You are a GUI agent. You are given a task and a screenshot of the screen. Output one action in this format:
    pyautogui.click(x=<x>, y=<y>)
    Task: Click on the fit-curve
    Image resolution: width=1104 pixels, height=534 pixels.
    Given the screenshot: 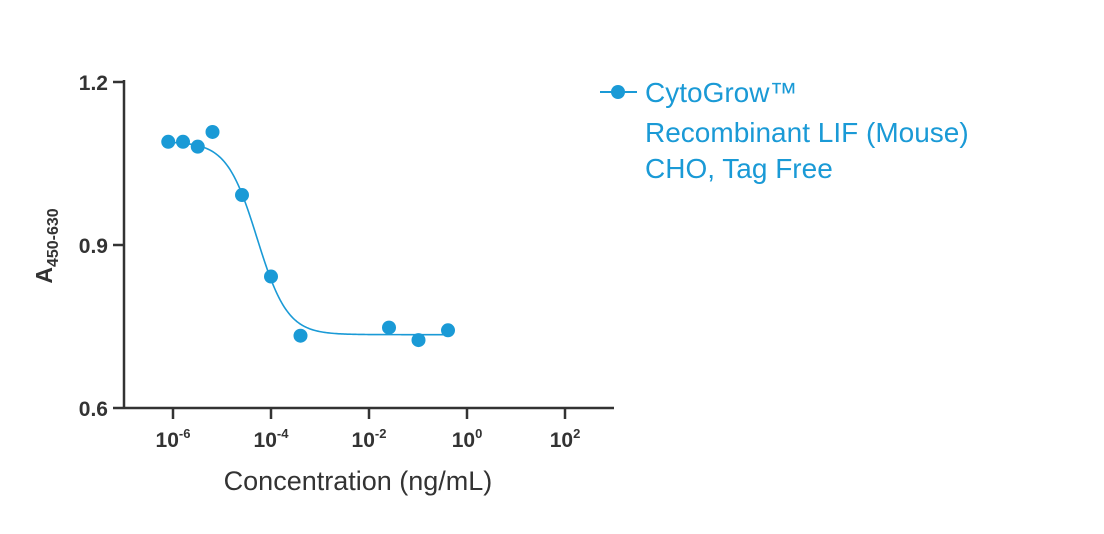 What is the action you would take?
    pyautogui.click(x=308, y=238)
    